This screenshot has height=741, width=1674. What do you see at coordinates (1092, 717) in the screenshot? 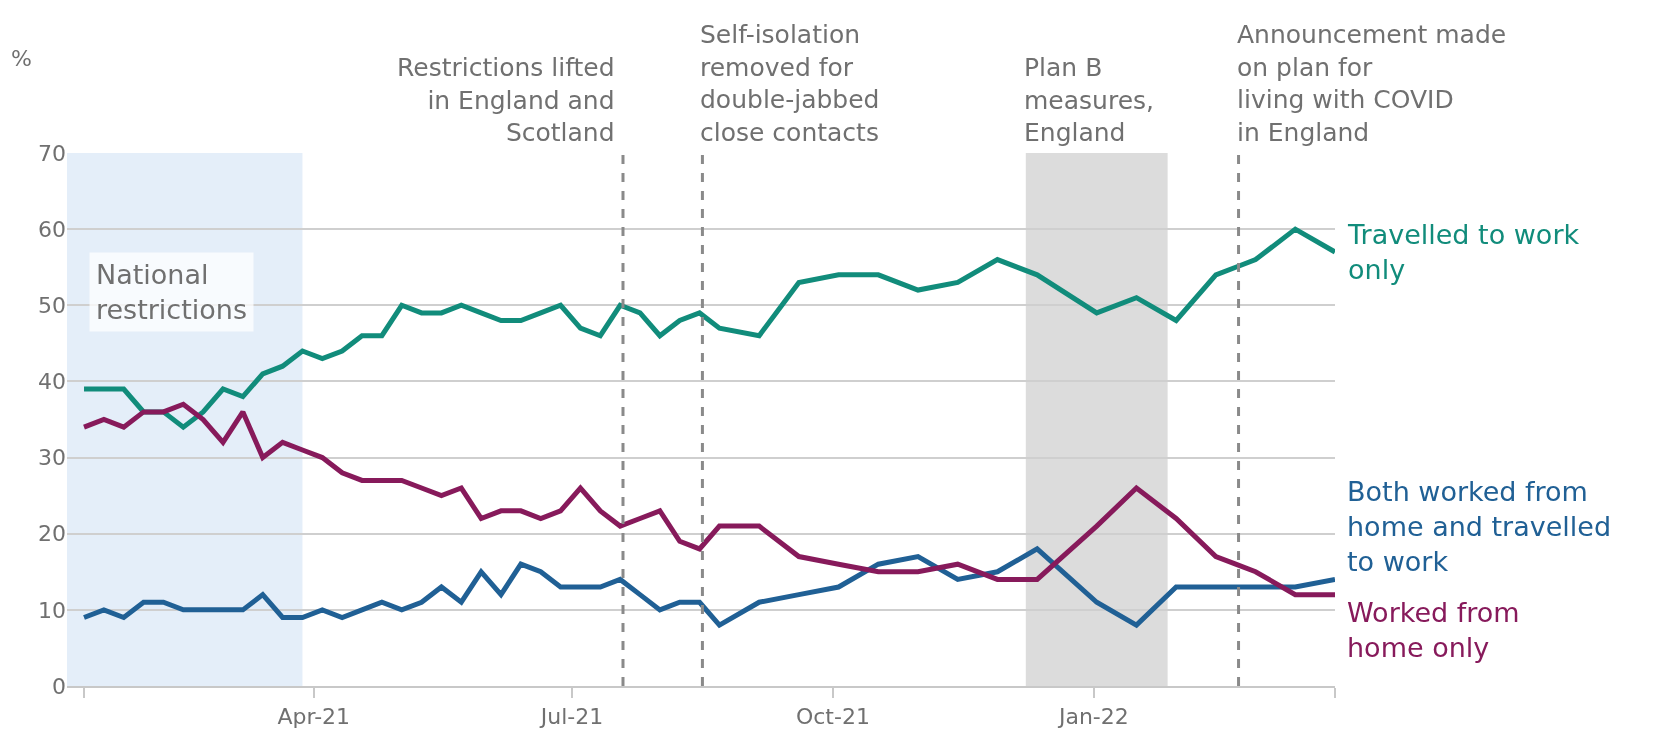
I see `x-tick-label: Jan-22` at bounding box center [1092, 717].